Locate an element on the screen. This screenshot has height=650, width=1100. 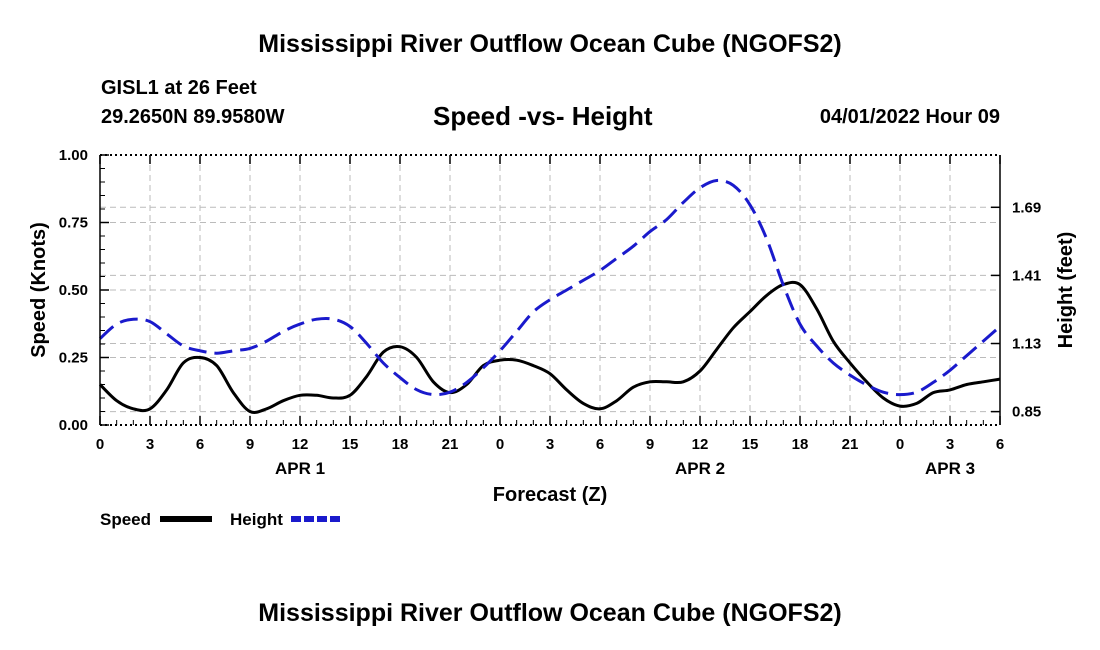
legend-label-height: Height is located at coordinates (256, 519).